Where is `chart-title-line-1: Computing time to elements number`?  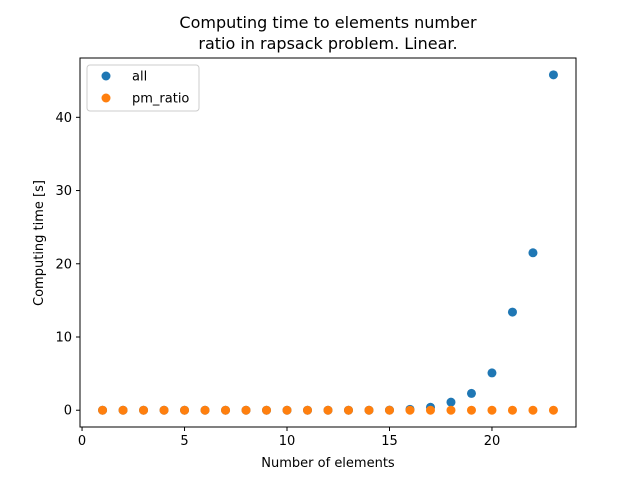
chart-title-line-1: Computing time to elements number is located at coordinates (328, 22).